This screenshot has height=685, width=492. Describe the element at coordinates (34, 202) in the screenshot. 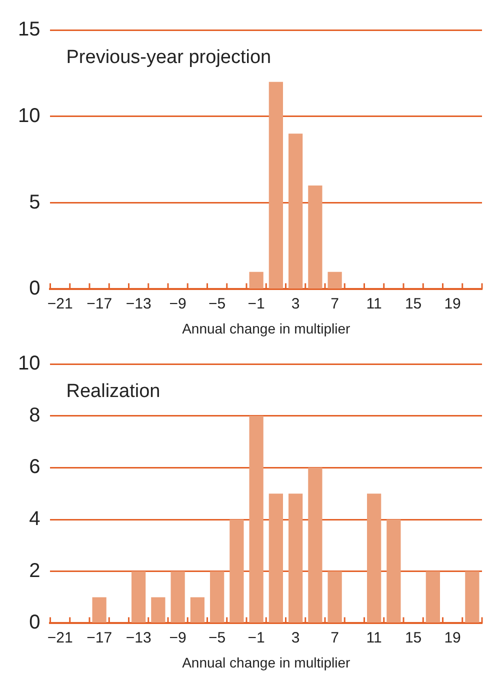

I see `y-tick-label: 5` at that location.